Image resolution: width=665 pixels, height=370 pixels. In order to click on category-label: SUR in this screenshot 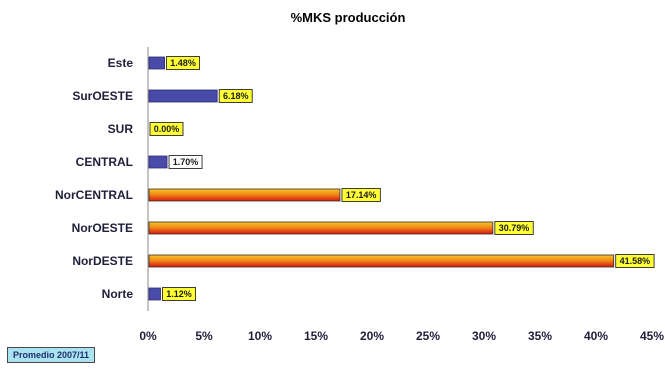, I will do `click(121, 129)`.